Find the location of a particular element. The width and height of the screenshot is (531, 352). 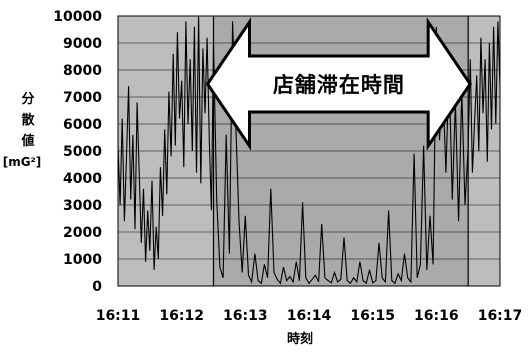

y-tick-label: 8000 is located at coordinates (82, 71).